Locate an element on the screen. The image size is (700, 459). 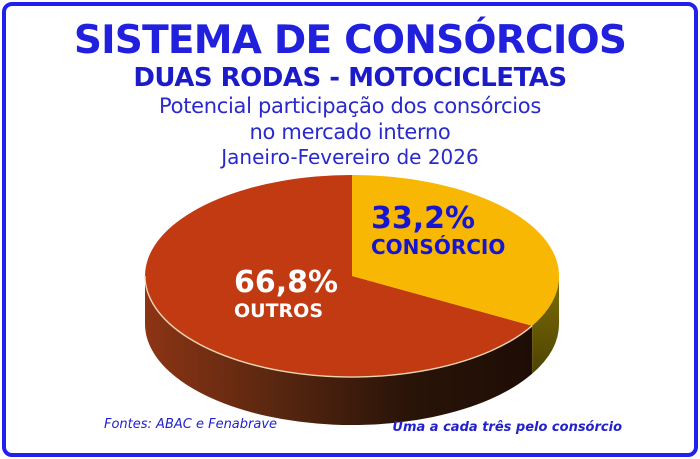
chart-caption-line1: Potencial participação dos consórcios is located at coordinates (350, 106).